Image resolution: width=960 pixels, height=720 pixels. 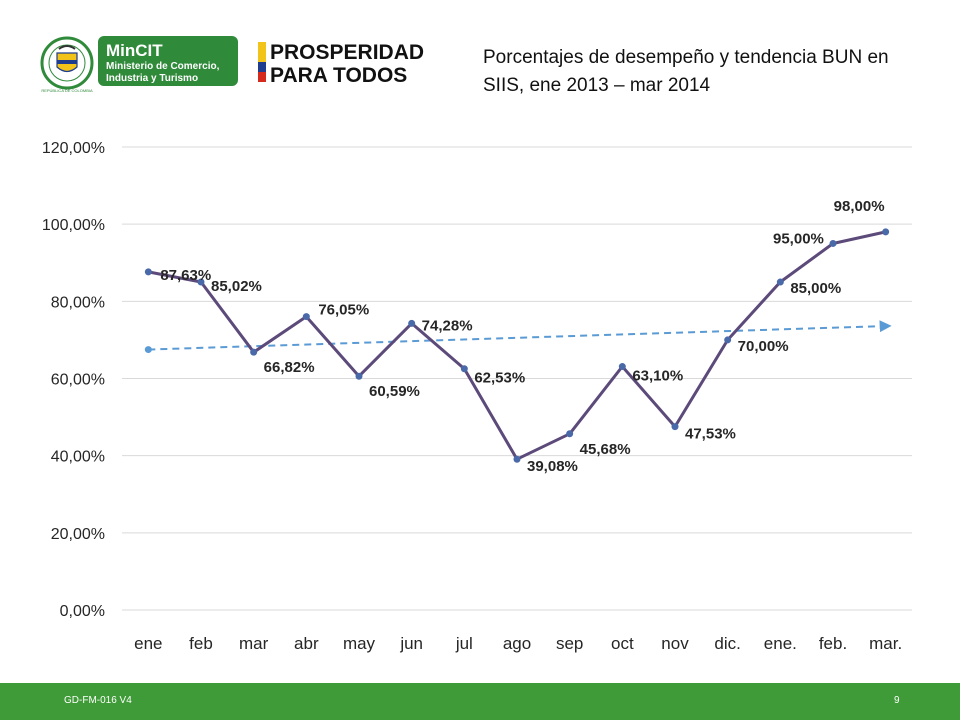 What do you see at coordinates (359, 643) in the screenshot?
I see `x-tick-label: may` at bounding box center [359, 643].